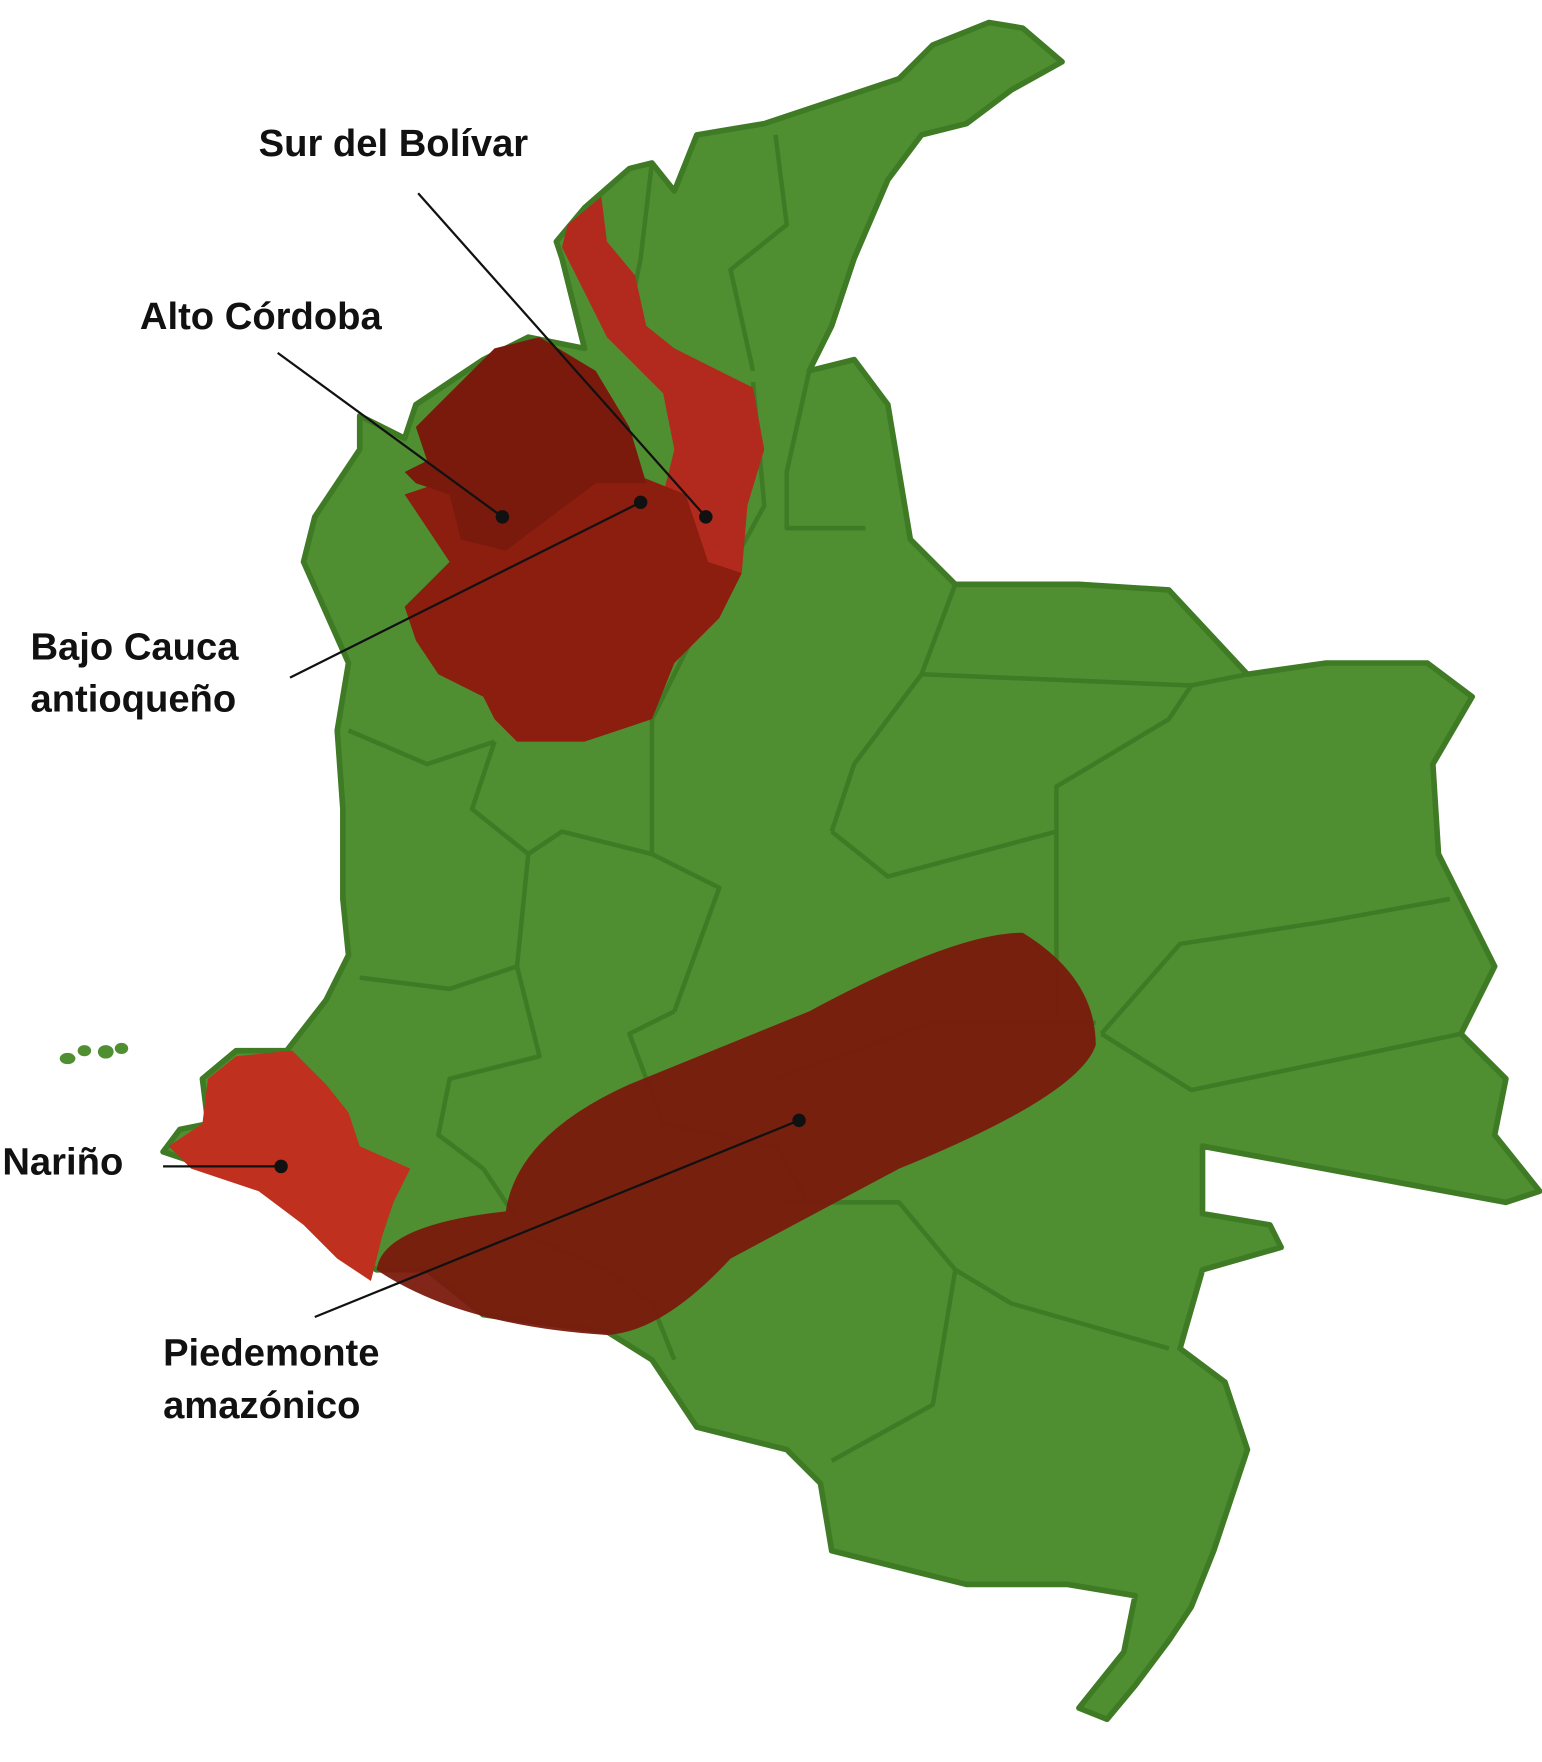 The height and width of the screenshot is (1762, 1542). What do you see at coordinates (271, 1352) in the screenshot?
I see `label: Piedemonte` at bounding box center [271, 1352].